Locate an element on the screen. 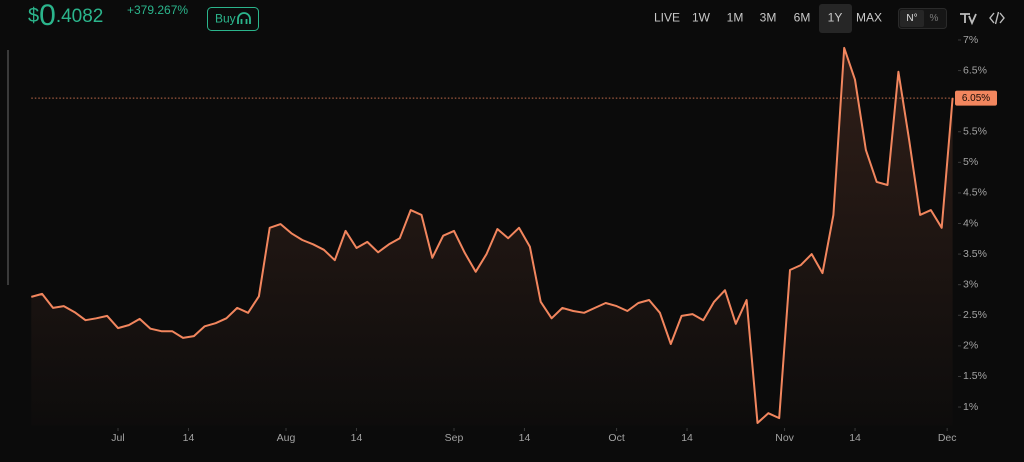 The height and width of the screenshot is (462, 1024). range-selector: LIVE 1W 1M 3M 6M 1Y MAX is located at coordinates (768, 18).